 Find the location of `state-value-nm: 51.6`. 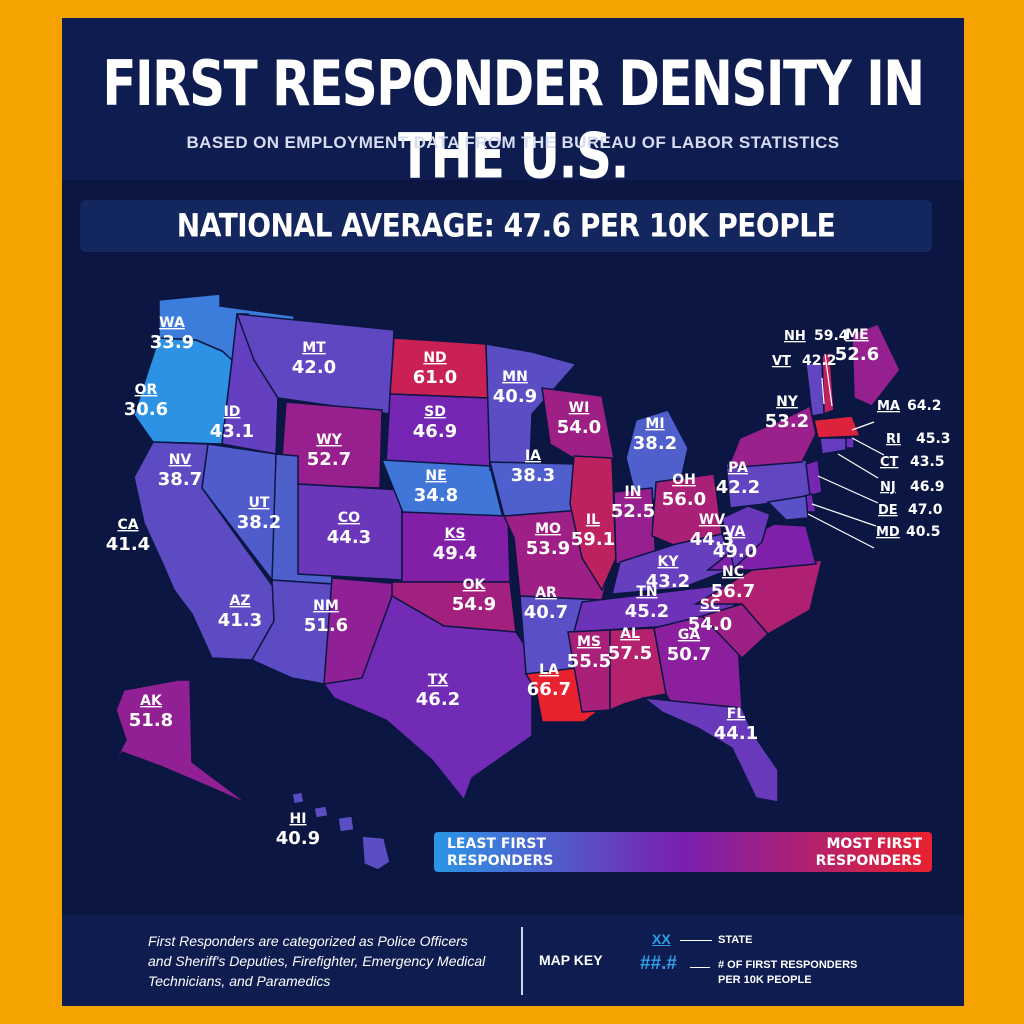

state-value-nm: 51.6 is located at coordinates (326, 625).